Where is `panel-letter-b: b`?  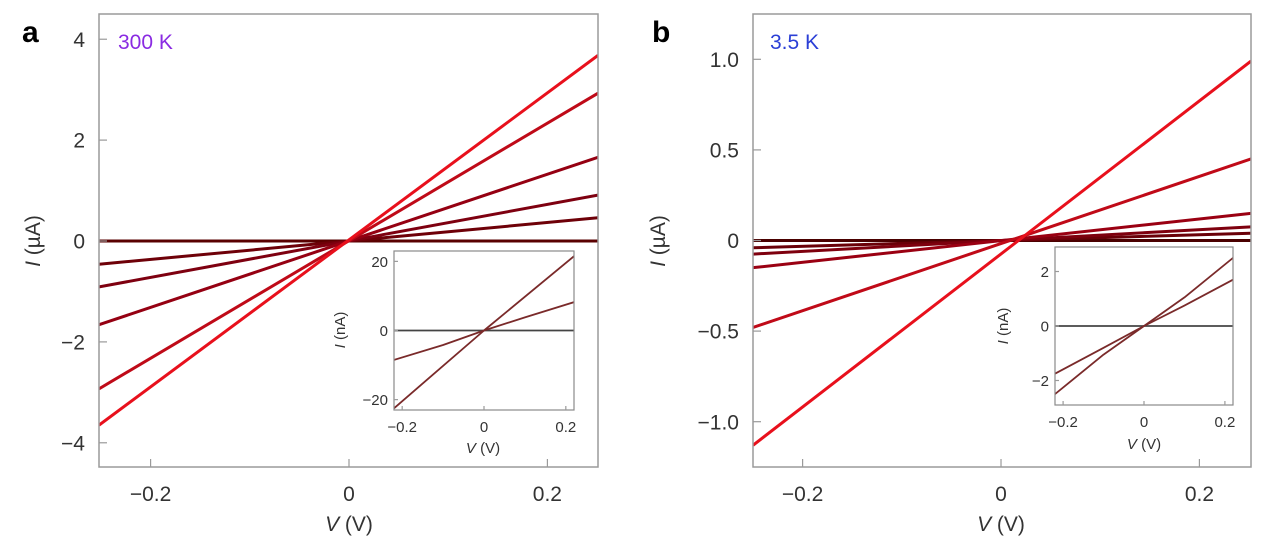
panel-letter-b: b is located at coordinates (661, 32).